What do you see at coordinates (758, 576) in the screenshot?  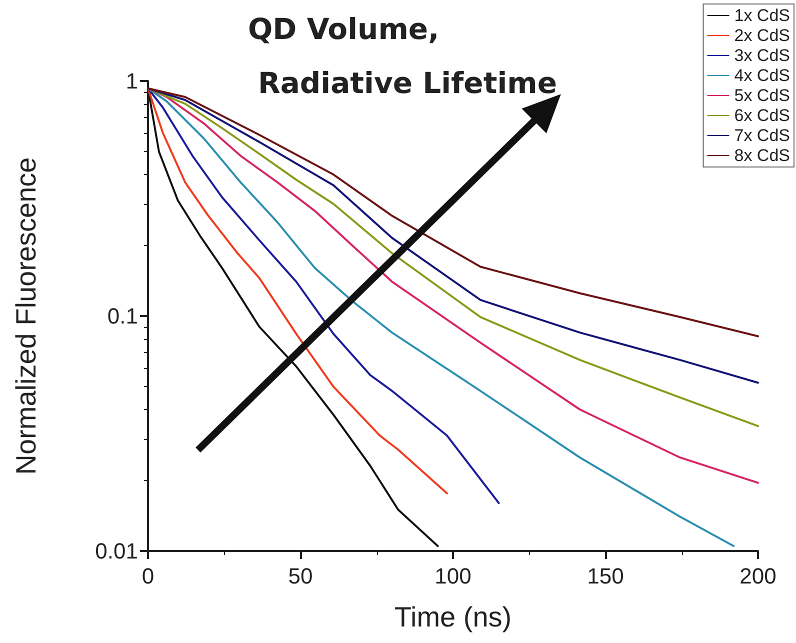 I see `x-tick-label: 200` at bounding box center [758, 576].